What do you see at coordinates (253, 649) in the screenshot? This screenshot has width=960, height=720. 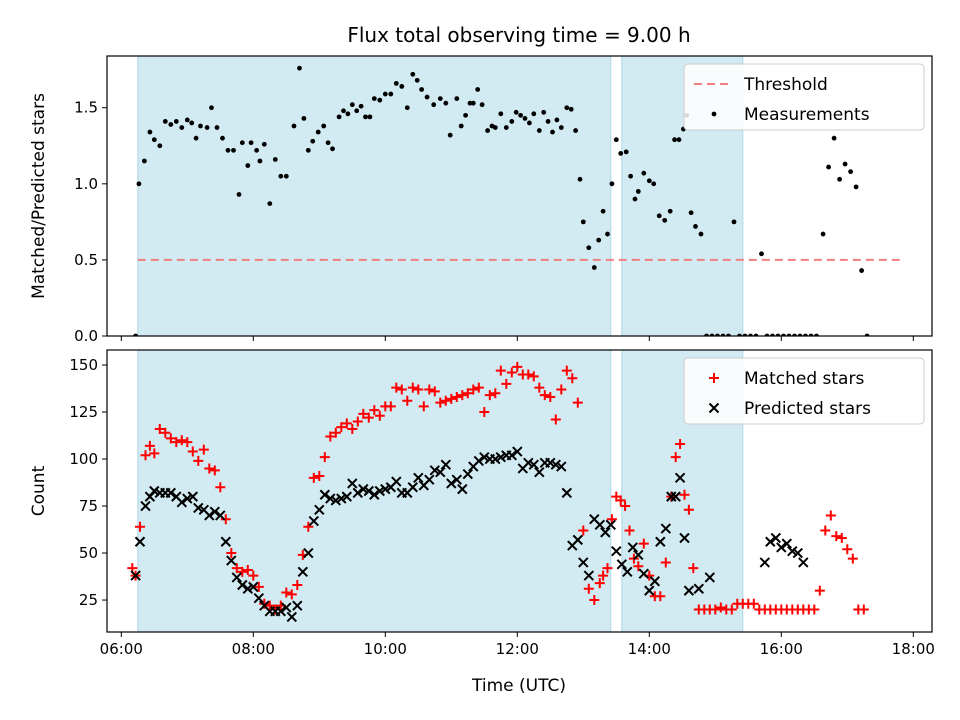 I see `bottom-x-tick-label: 08:00` at bounding box center [253, 649].